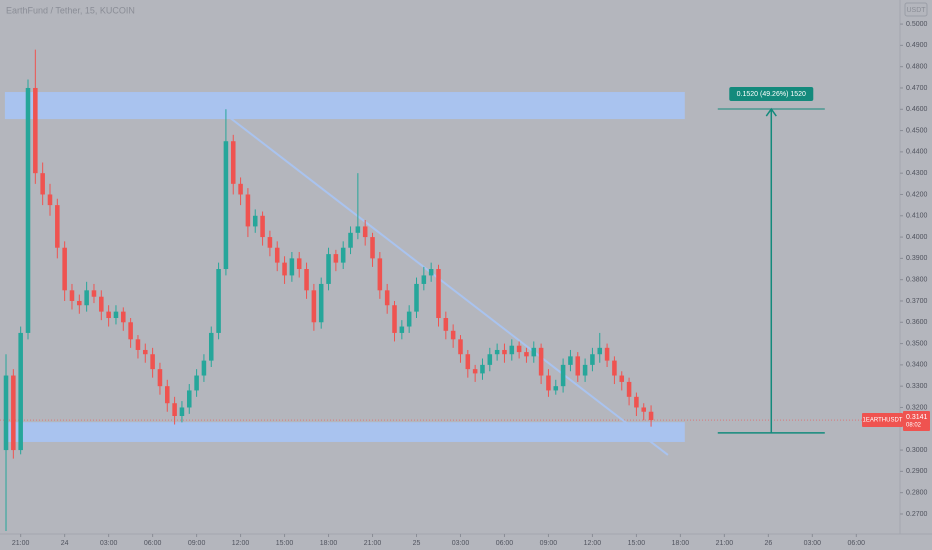  Describe the element at coordinates (917, 152) in the screenshot. I see `y-tick-label: 0.4400` at that location.